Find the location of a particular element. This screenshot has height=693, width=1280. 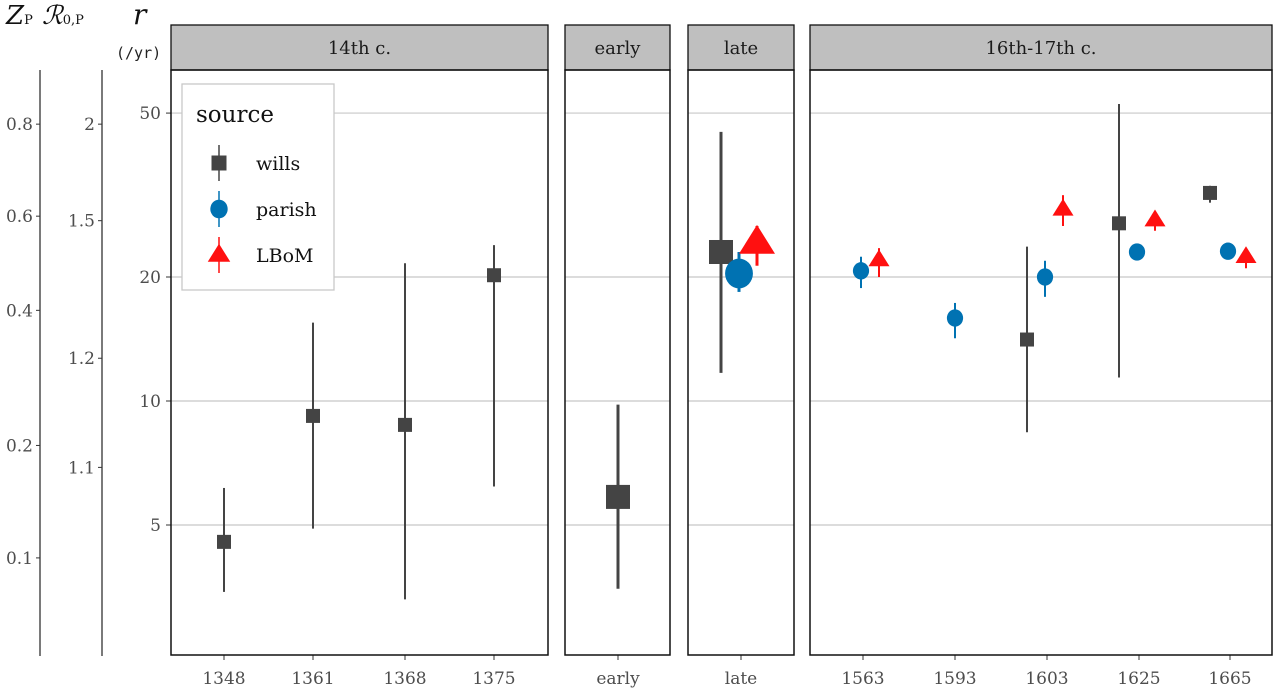

secondary-tick-label: 0.4 is located at coordinates (19, 311).